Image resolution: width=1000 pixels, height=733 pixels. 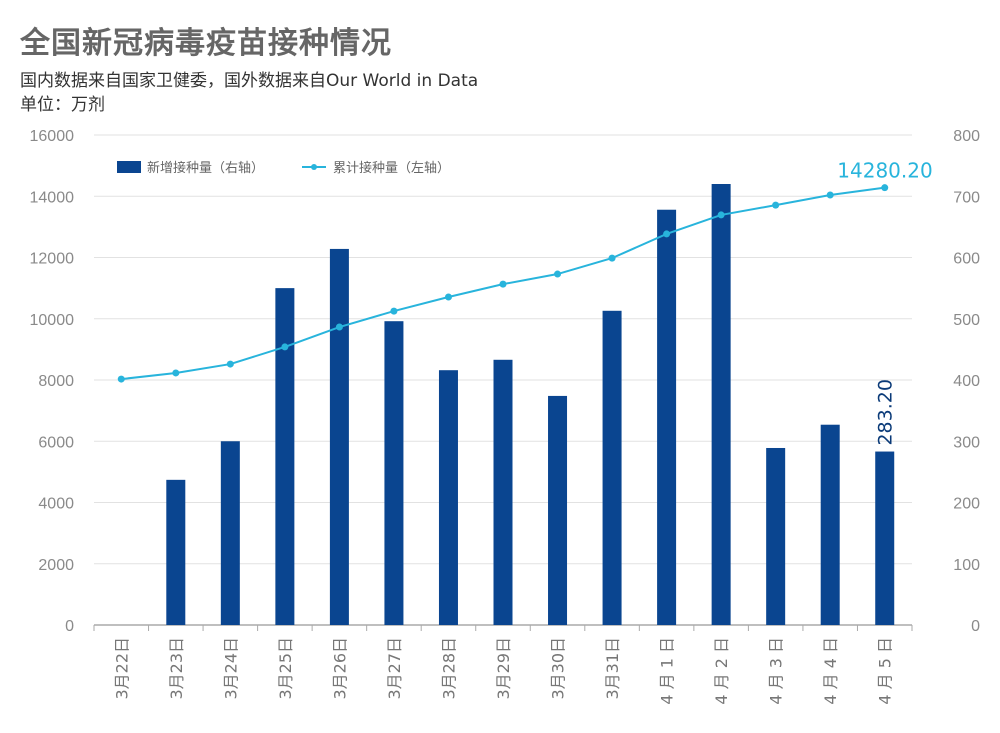 I want to click on x-tick-label: 3月31日, so click(x=612, y=668).